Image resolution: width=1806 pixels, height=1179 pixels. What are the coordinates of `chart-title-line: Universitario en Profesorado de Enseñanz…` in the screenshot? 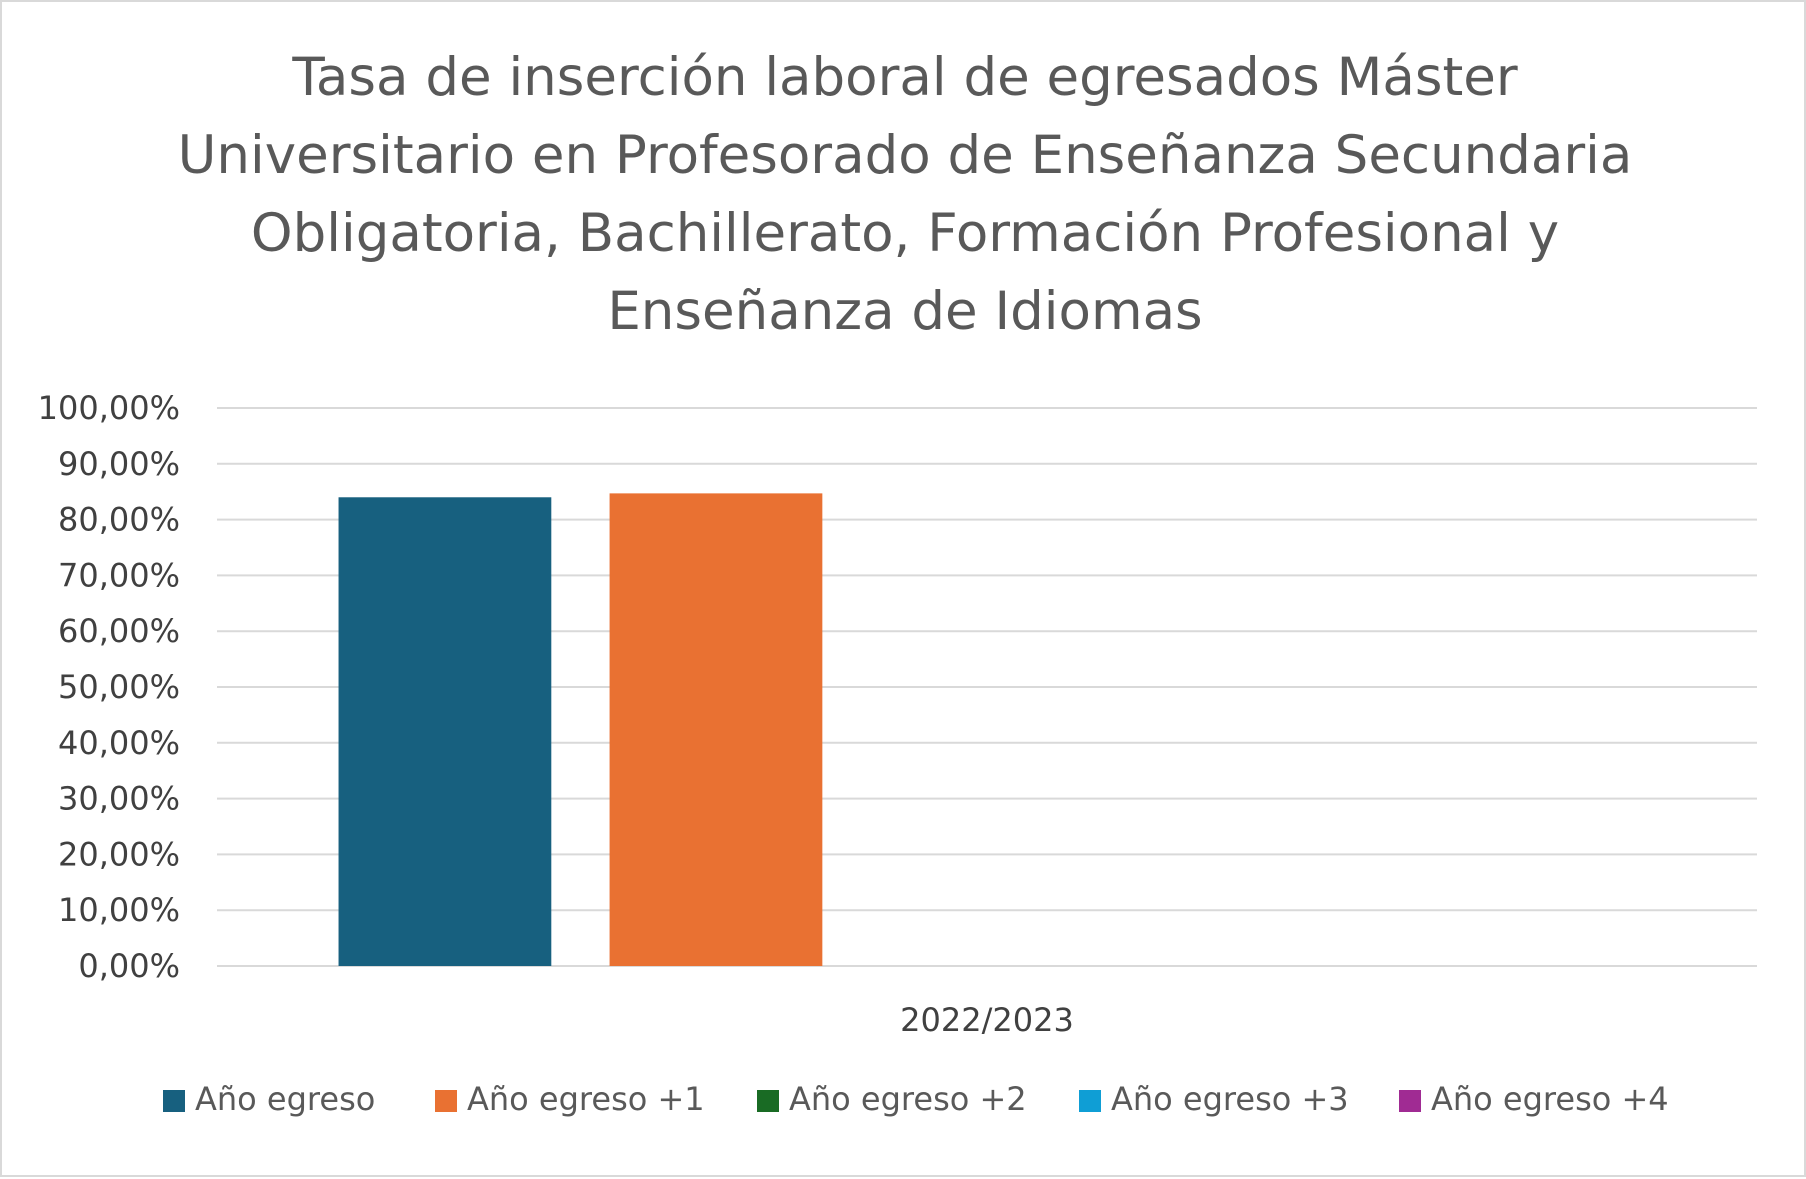 It's located at (905, 155).